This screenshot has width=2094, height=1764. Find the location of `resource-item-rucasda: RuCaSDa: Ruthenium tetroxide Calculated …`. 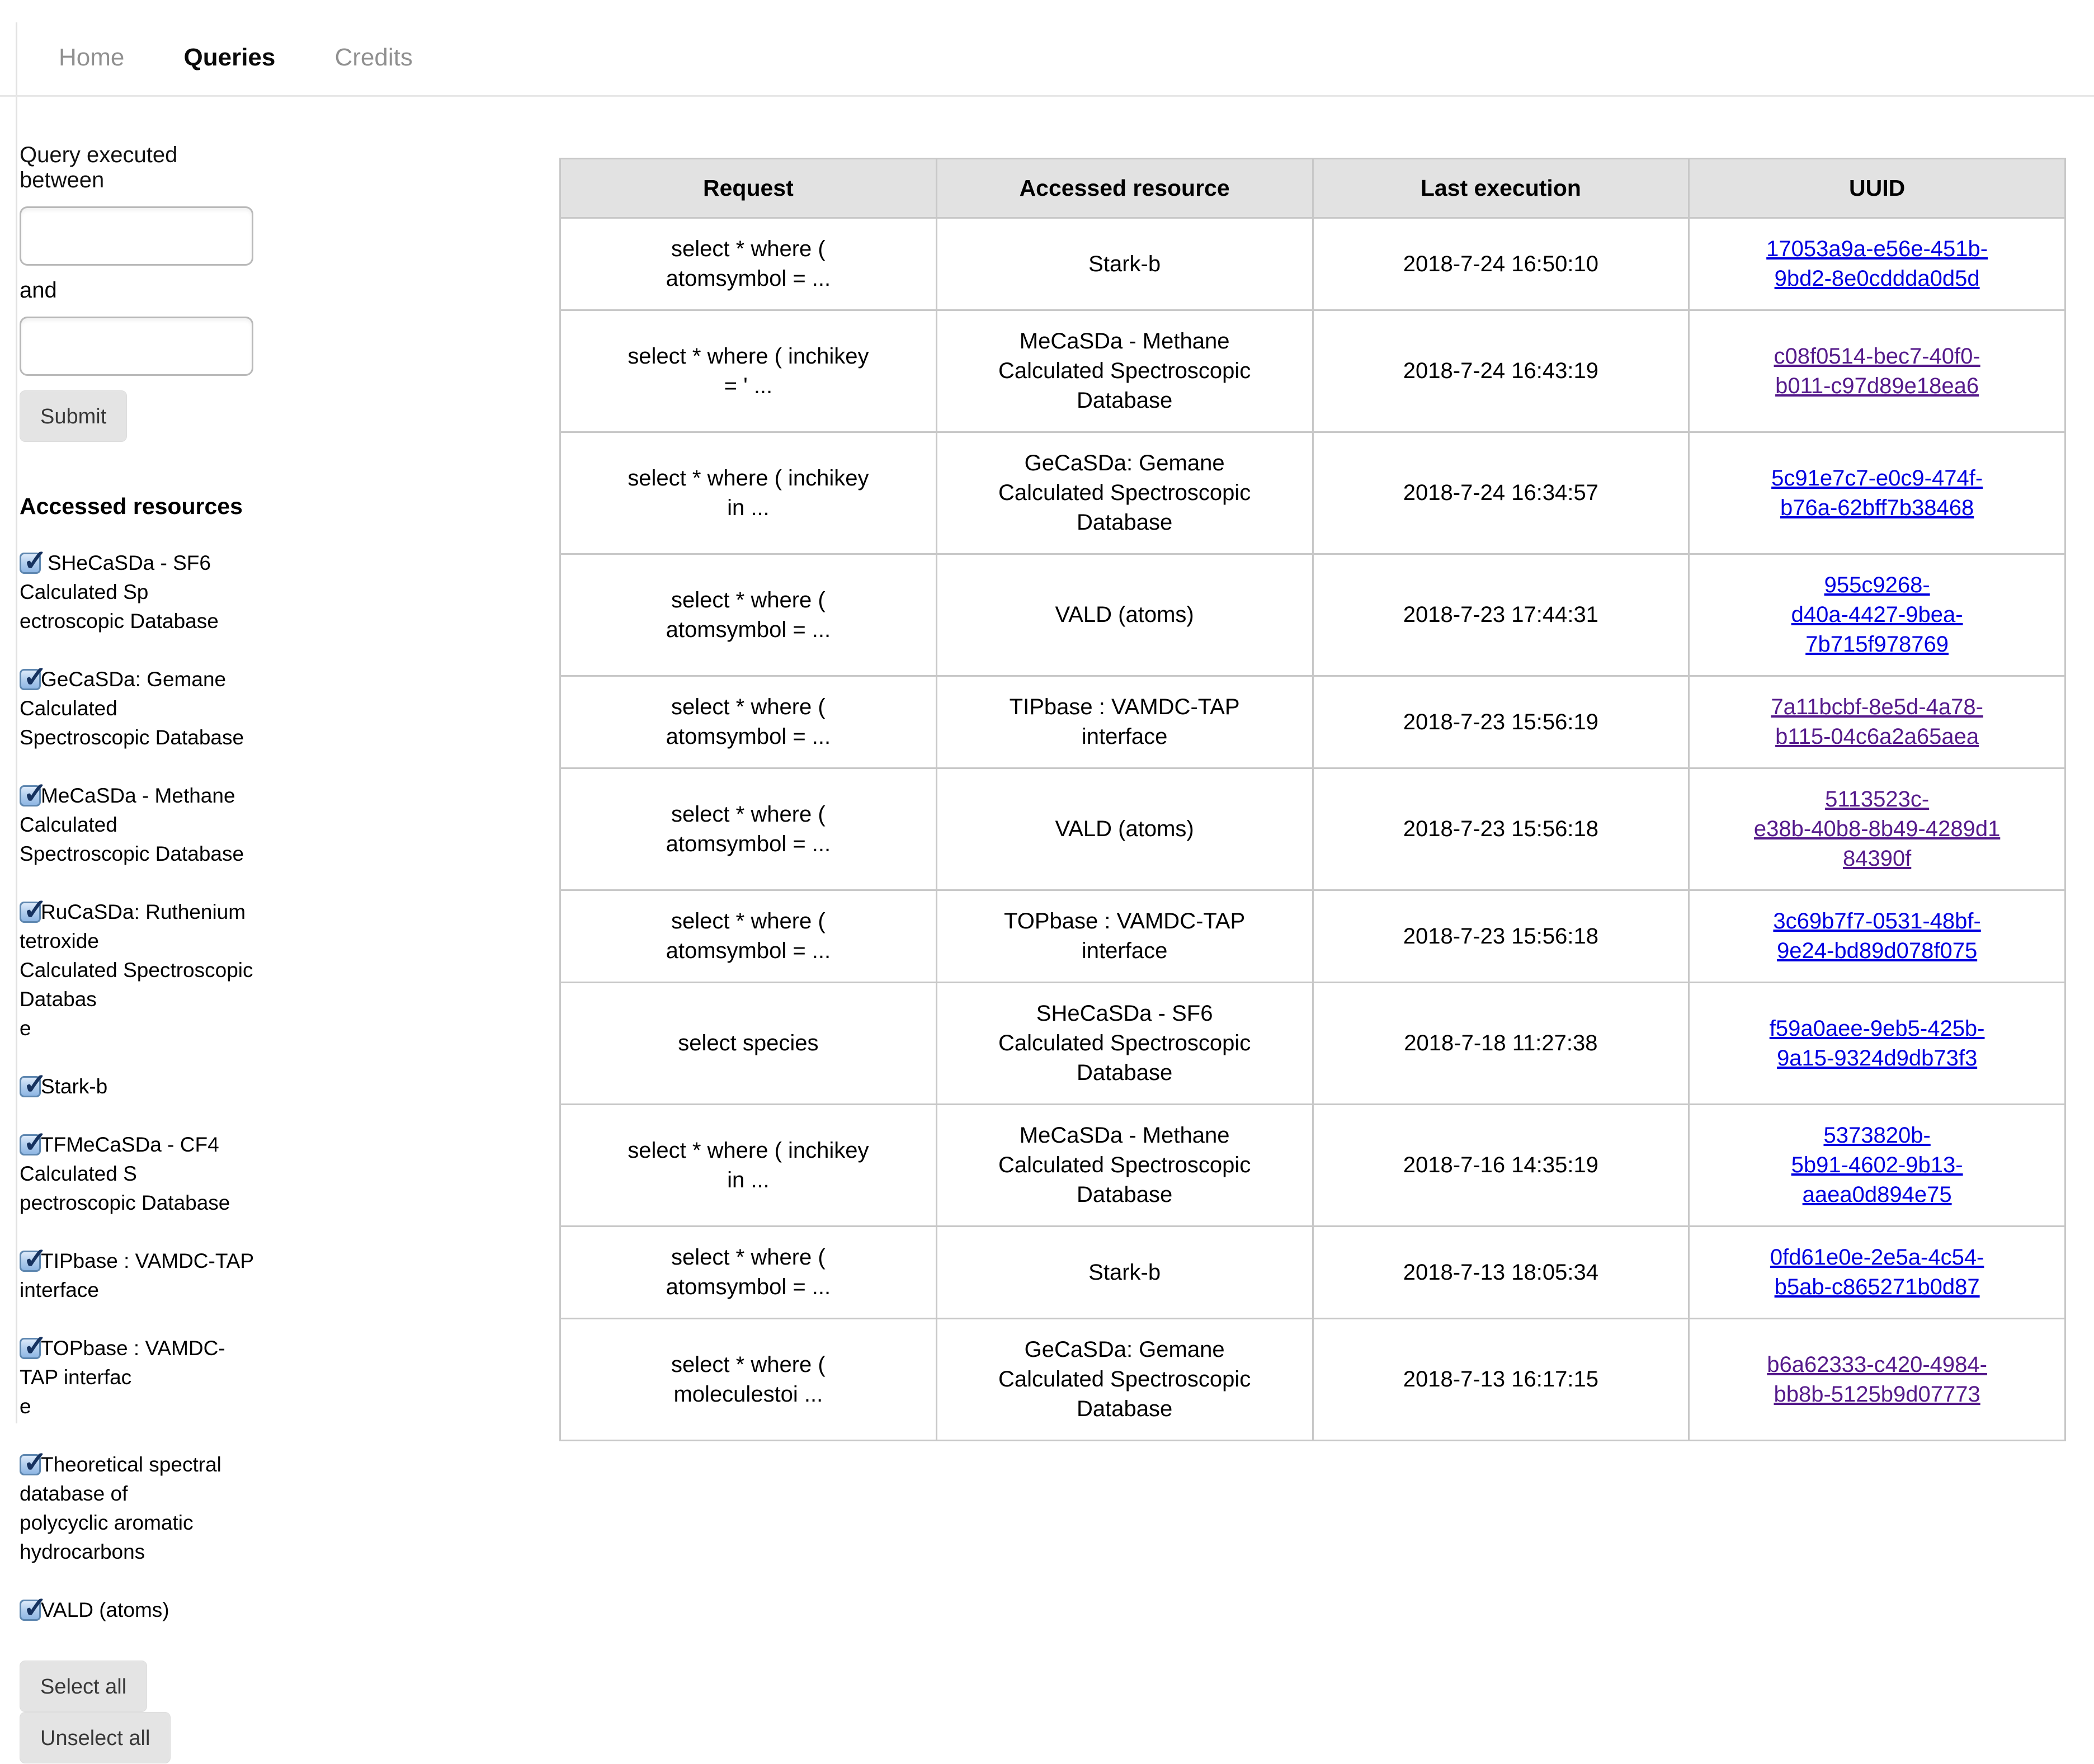

resource-item-rucasda: RuCaSDa: Ruthenium tetroxide Calculated … is located at coordinates (140, 969).